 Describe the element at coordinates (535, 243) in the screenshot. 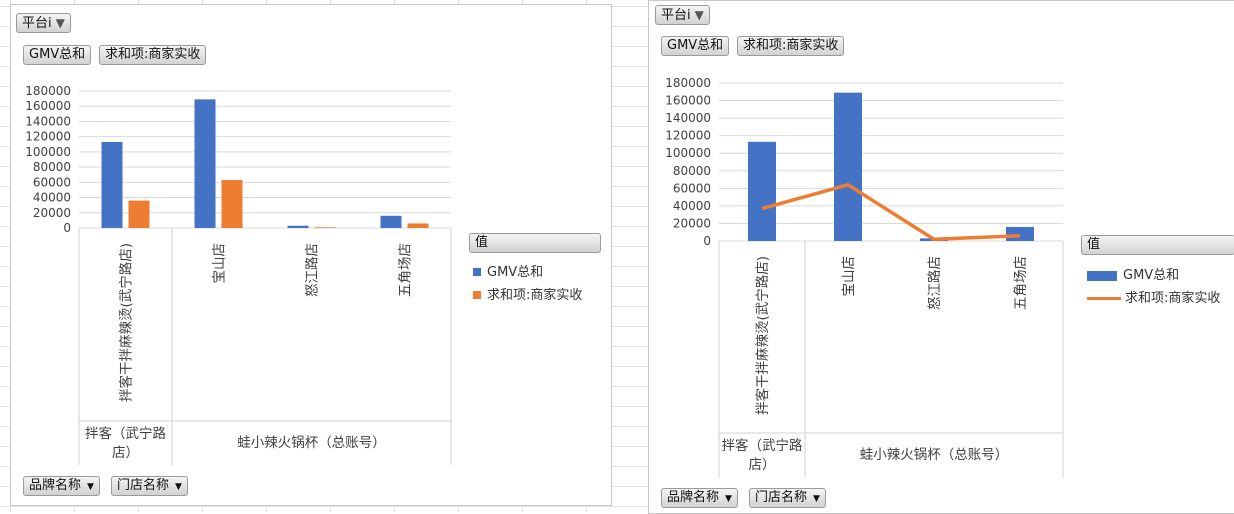

I see `left-legend-title: 值` at that location.